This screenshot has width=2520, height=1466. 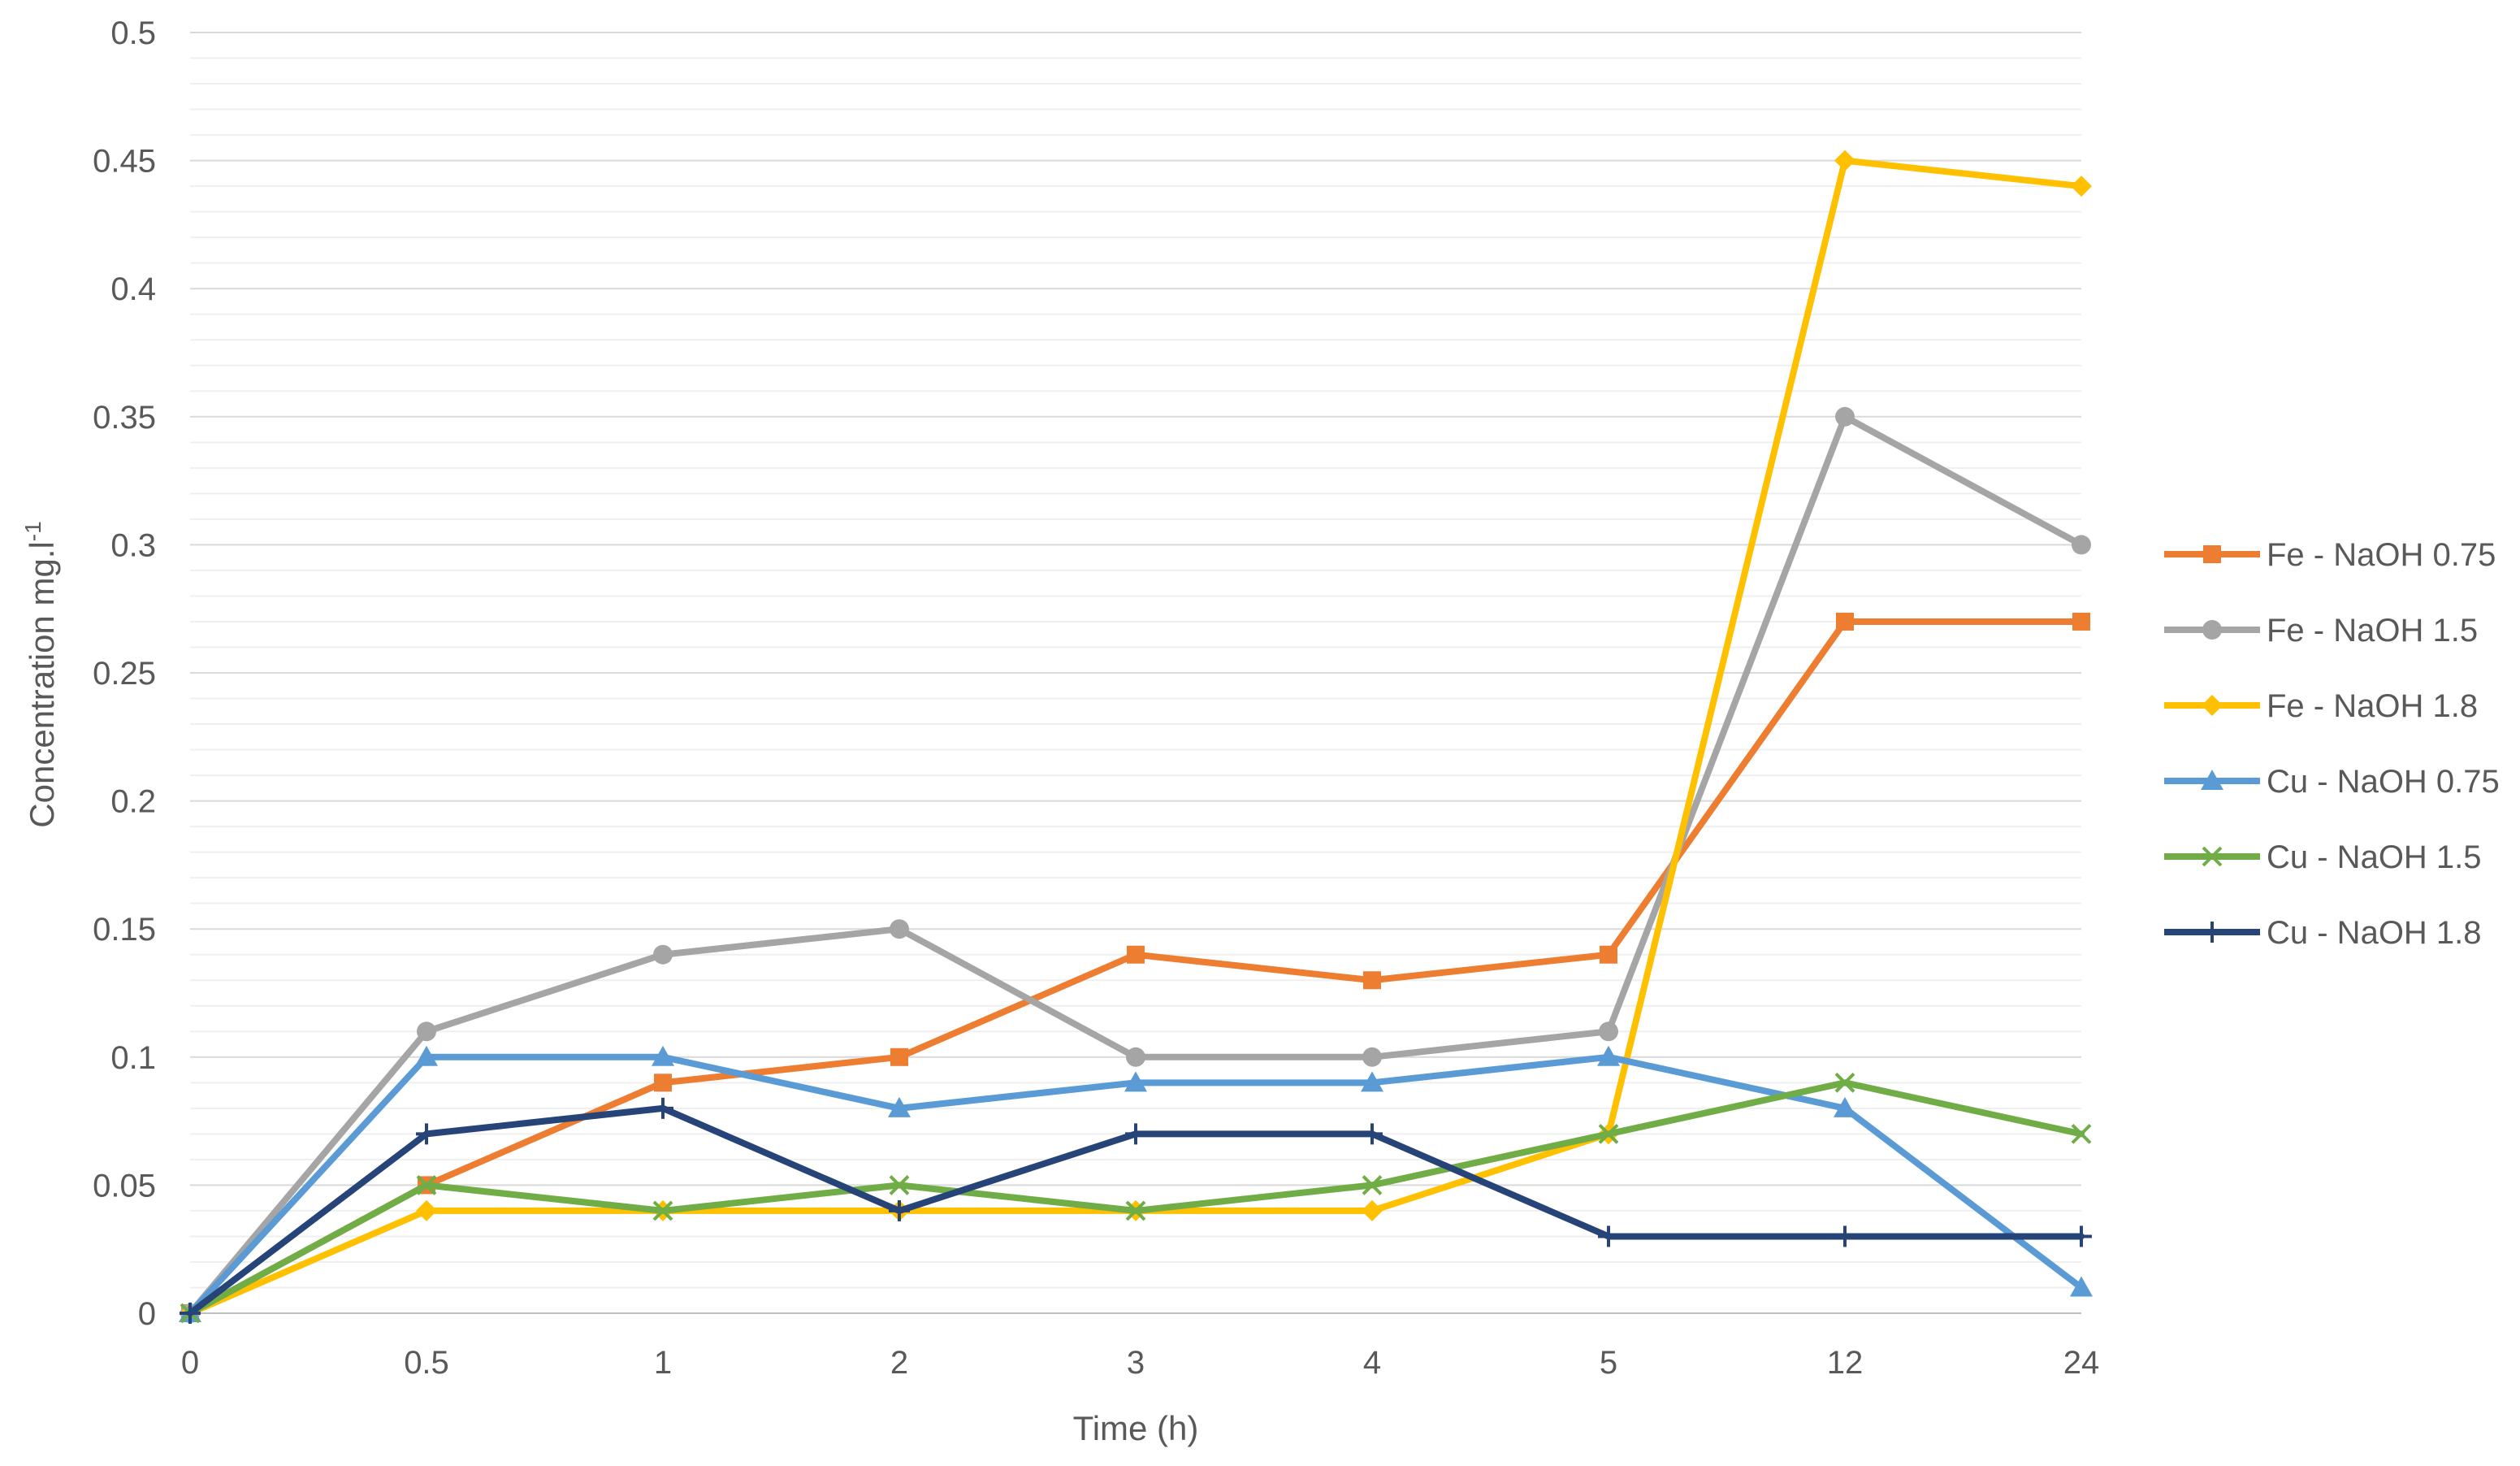 What do you see at coordinates (2382, 555) in the screenshot?
I see `legend-label: Fe - NaOH 0.75` at bounding box center [2382, 555].